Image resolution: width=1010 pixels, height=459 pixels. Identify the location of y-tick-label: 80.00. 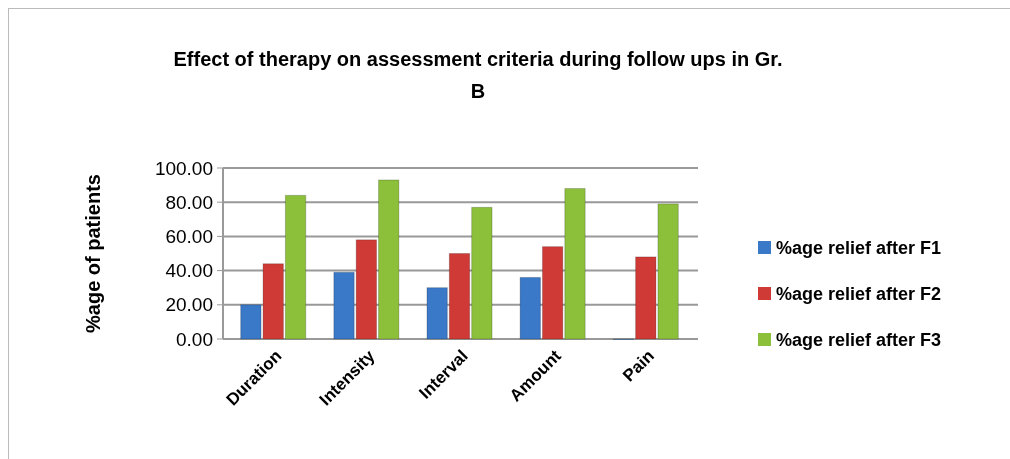
(189, 202).